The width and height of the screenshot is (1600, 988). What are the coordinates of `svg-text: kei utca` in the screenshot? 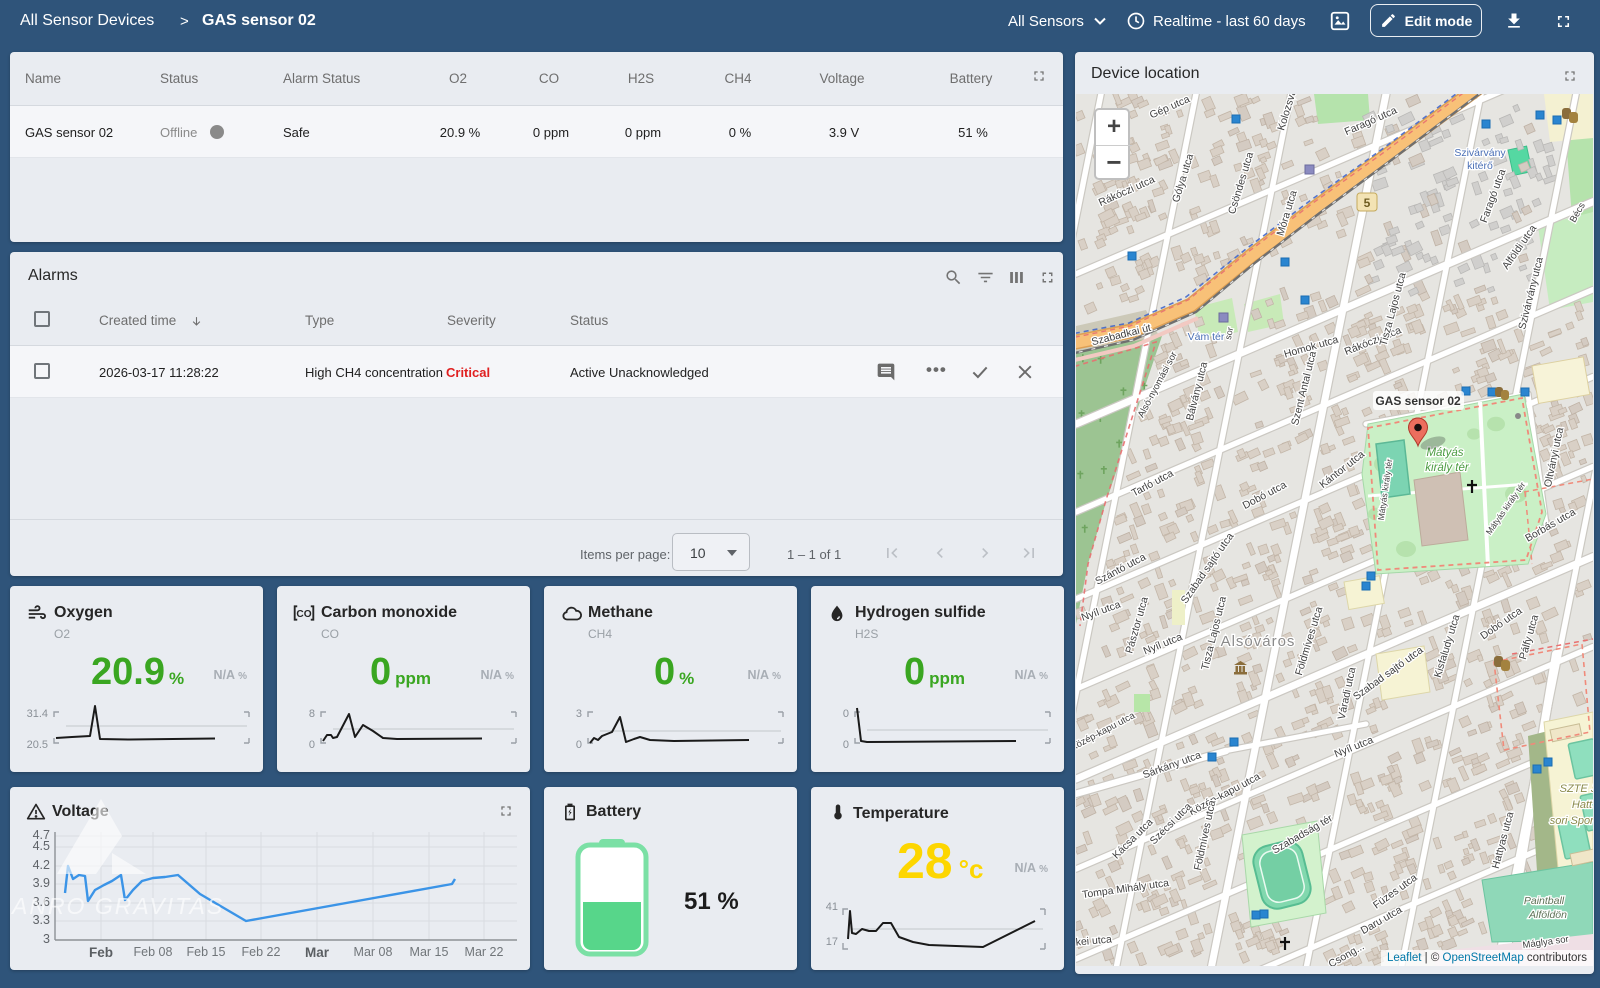 It's located at (1094, 940).